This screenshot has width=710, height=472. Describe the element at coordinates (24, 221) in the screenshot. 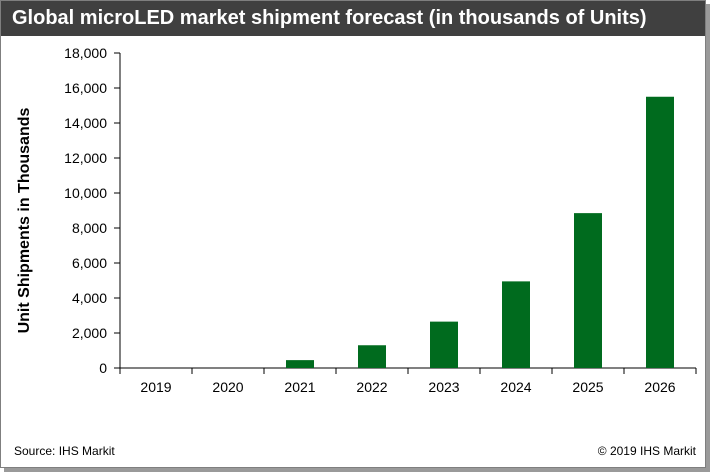

I see `y-axis-label: Unit Shipments in Thousands` at that location.